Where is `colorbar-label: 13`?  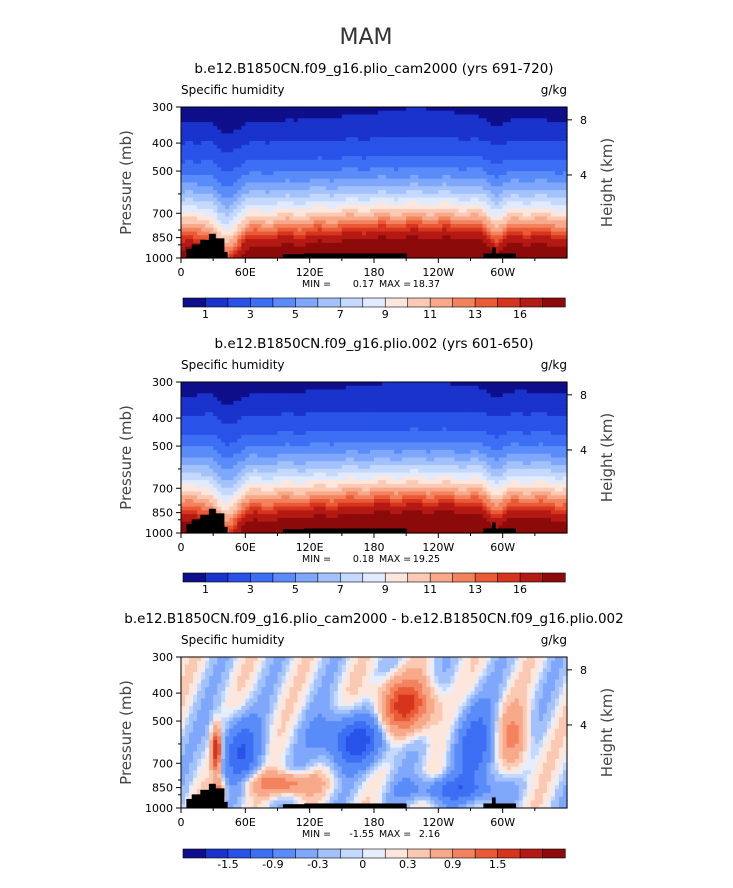 colorbar-label: 13 is located at coordinates (475, 314).